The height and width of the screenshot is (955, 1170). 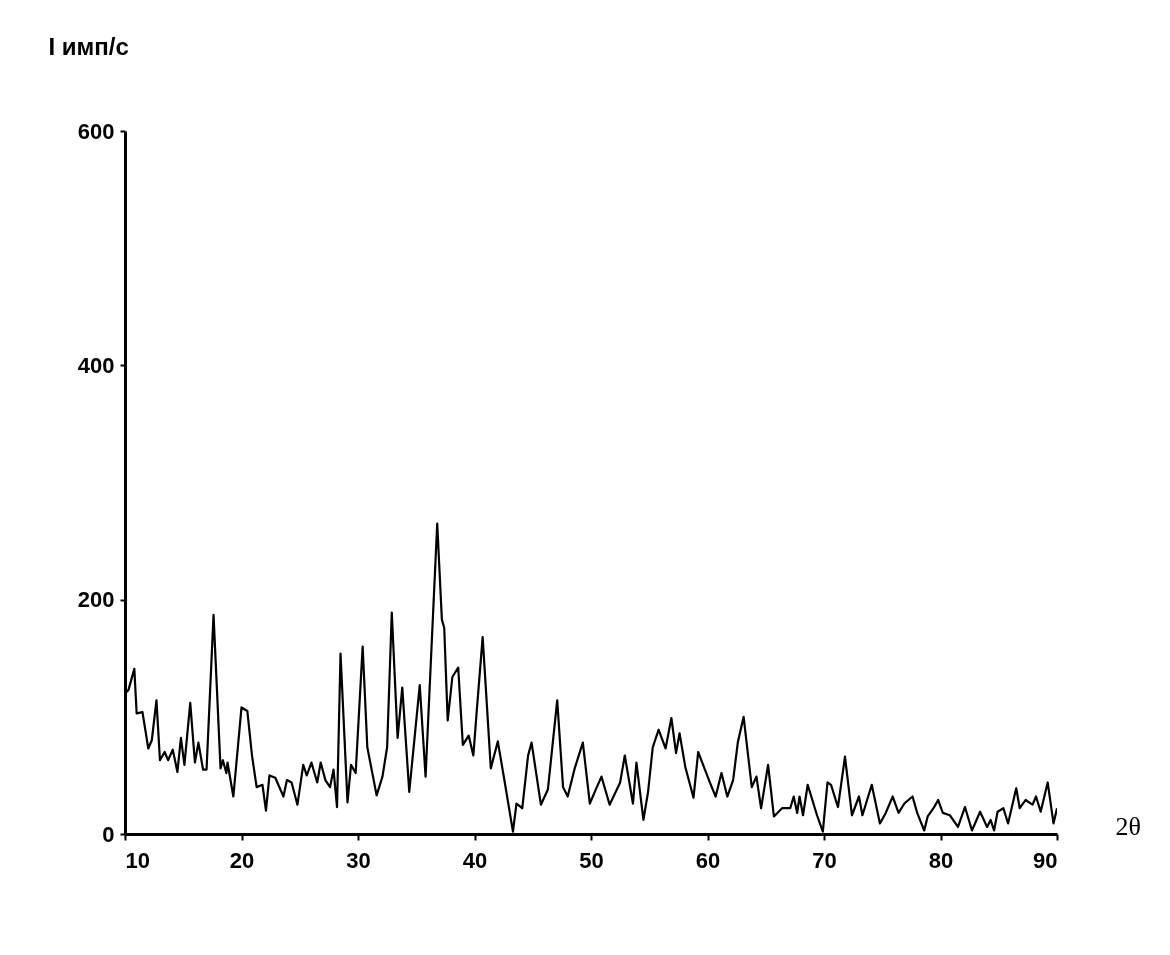 What do you see at coordinates (88, 46) in the screenshot?
I see `y-axis-title: I имп/с` at bounding box center [88, 46].